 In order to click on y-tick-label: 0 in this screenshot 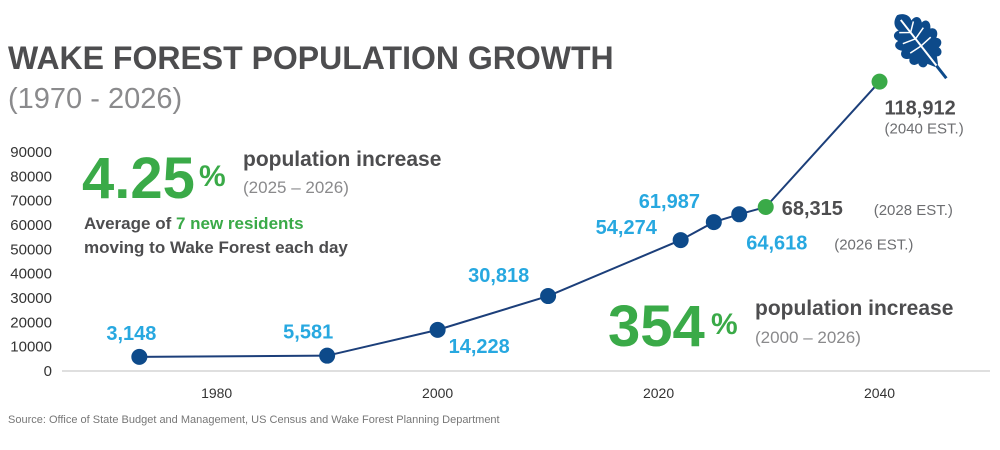, I will do `click(48, 371)`.